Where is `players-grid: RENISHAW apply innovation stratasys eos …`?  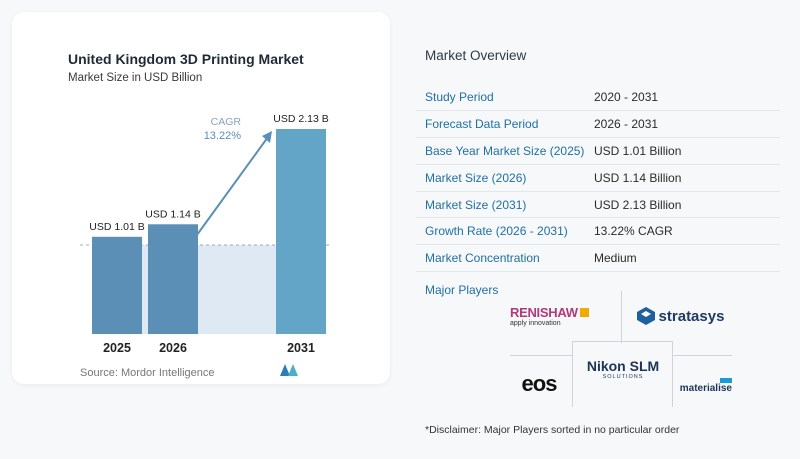 players-grid: RENISHAW apply innovation stratasys eos … is located at coordinates (621, 349).